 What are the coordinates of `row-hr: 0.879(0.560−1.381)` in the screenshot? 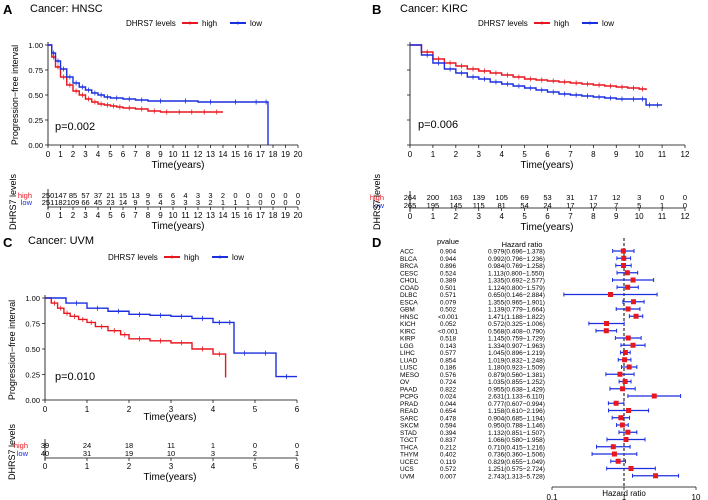 It's located at (516, 375).